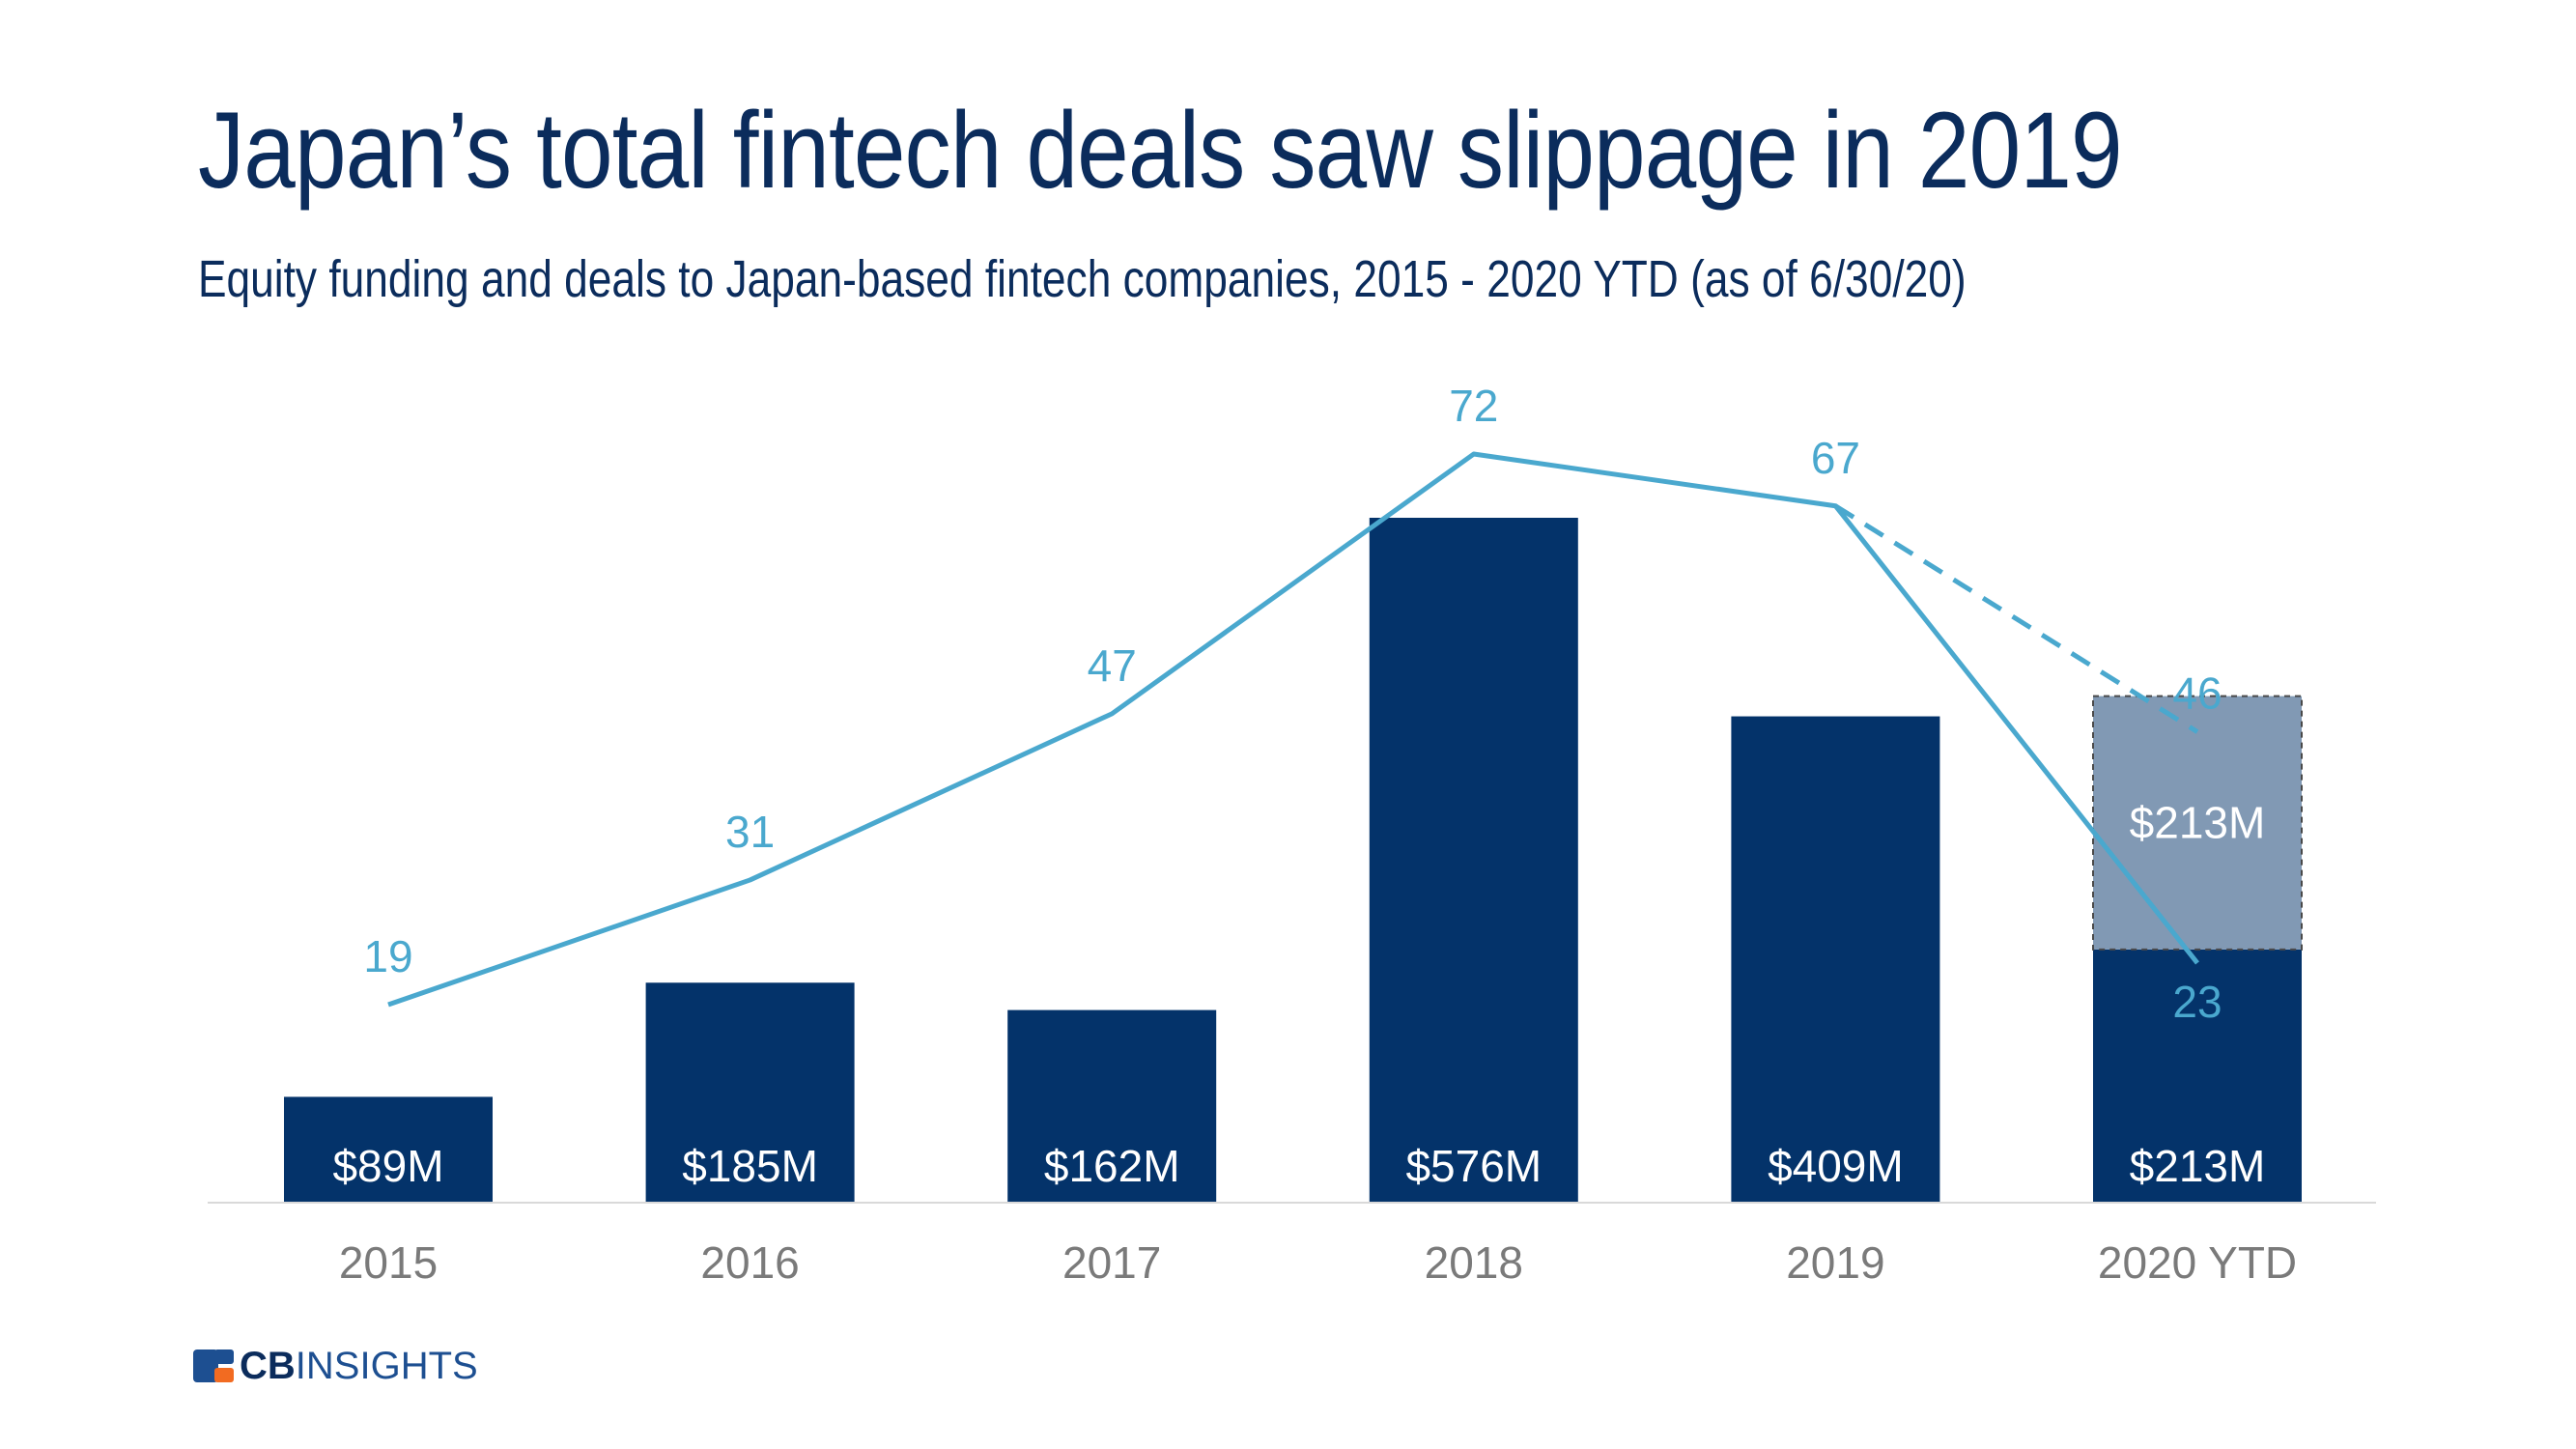 Image resolution: width=2576 pixels, height=1449 pixels. Describe the element at coordinates (750, 832) in the screenshot. I see `deals-data-label: 31` at that location.